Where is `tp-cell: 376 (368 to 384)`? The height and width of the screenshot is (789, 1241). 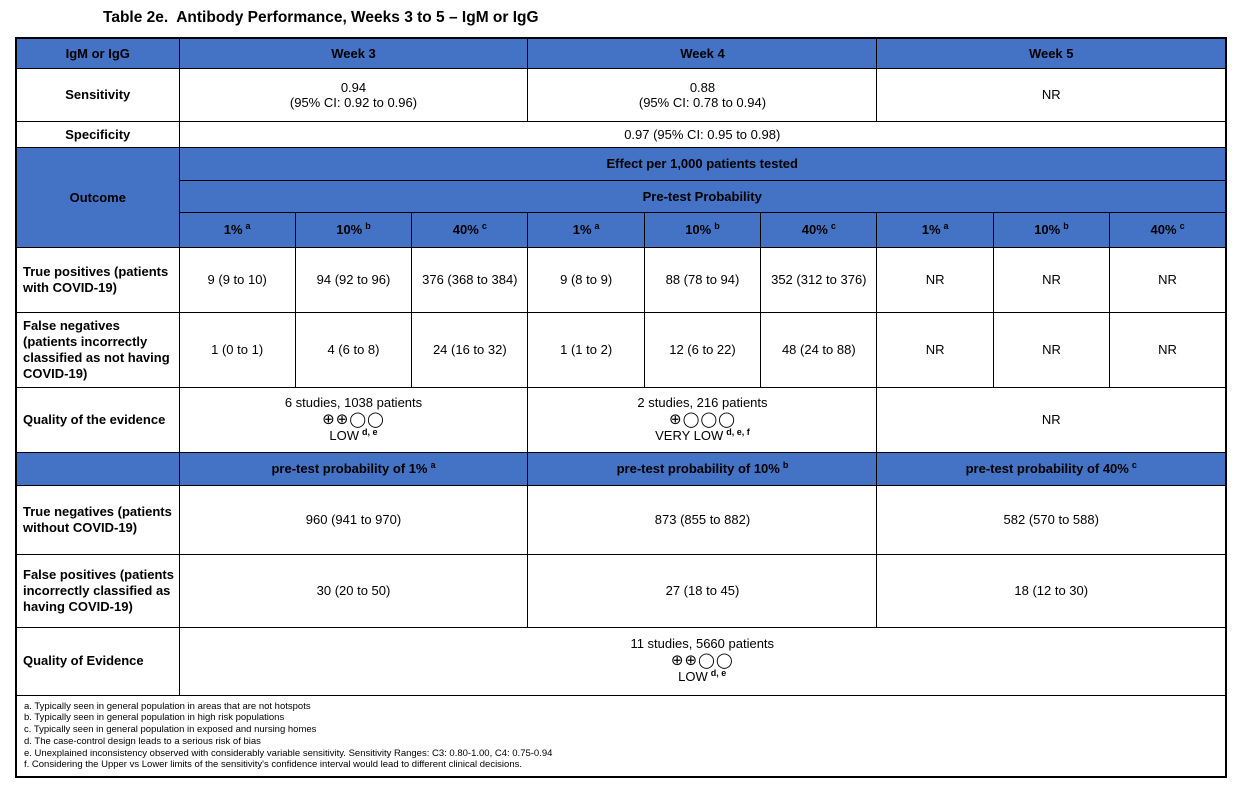 tp-cell: 376 (368 to 384) is located at coordinates (470, 279).